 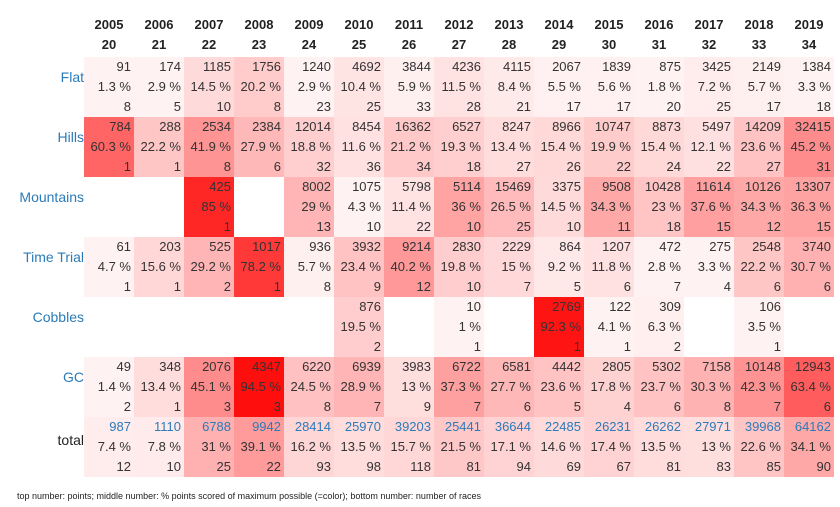 I want to click on cell-percent: 23.4 %, so click(x=360, y=266).